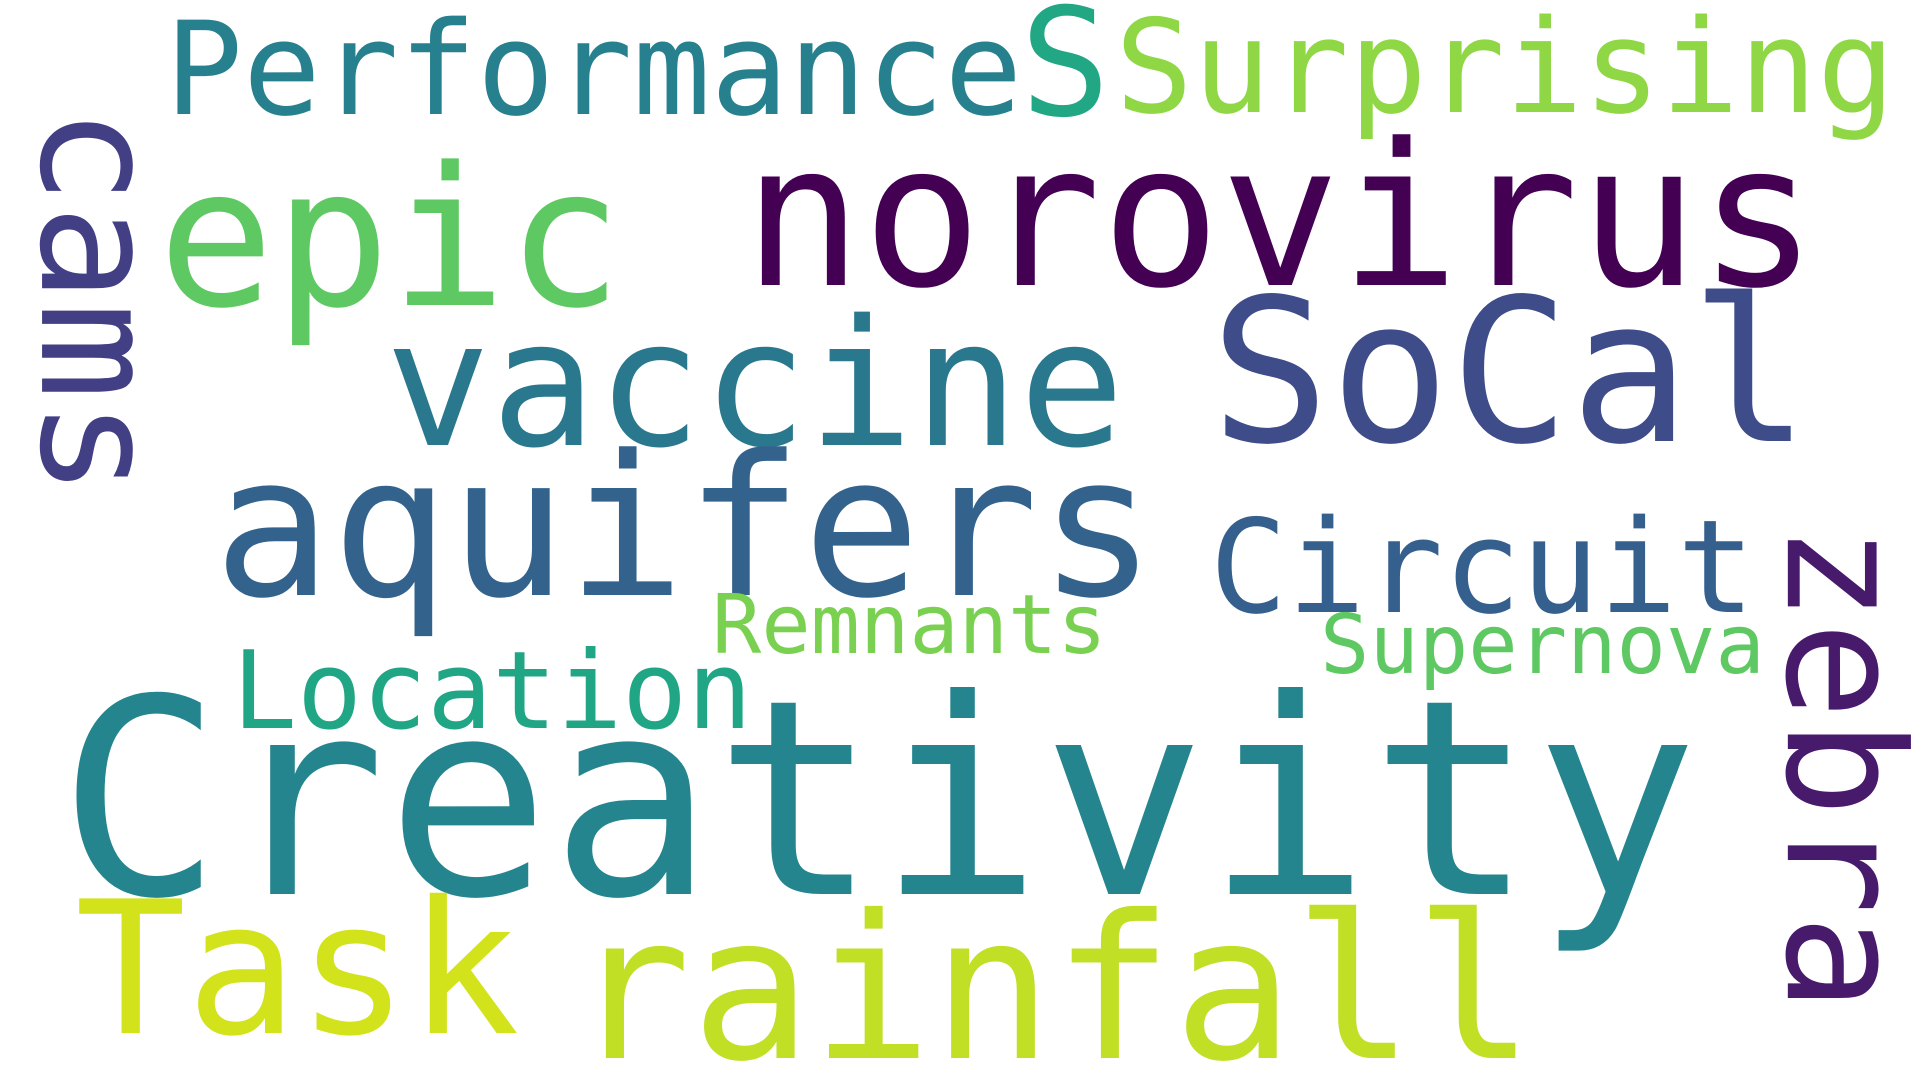 This screenshot has height=1080, width=1920. What do you see at coordinates (685, 527) in the screenshot?
I see `word-aquifers: aquifers` at bounding box center [685, 527].